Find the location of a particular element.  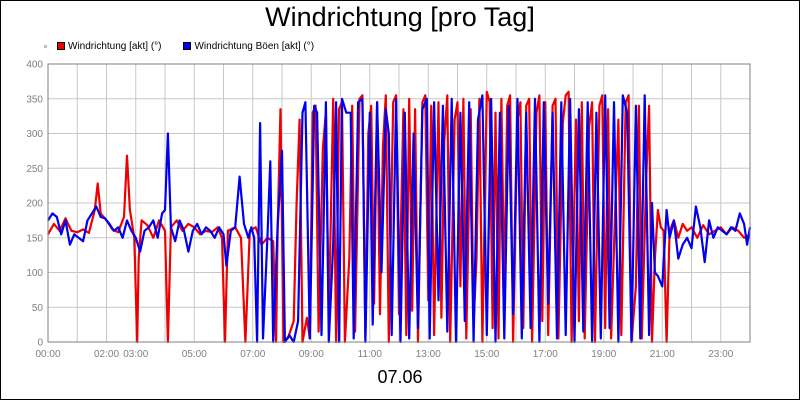

x-tick-label: 03:00 is located at coordinates (135, 354).